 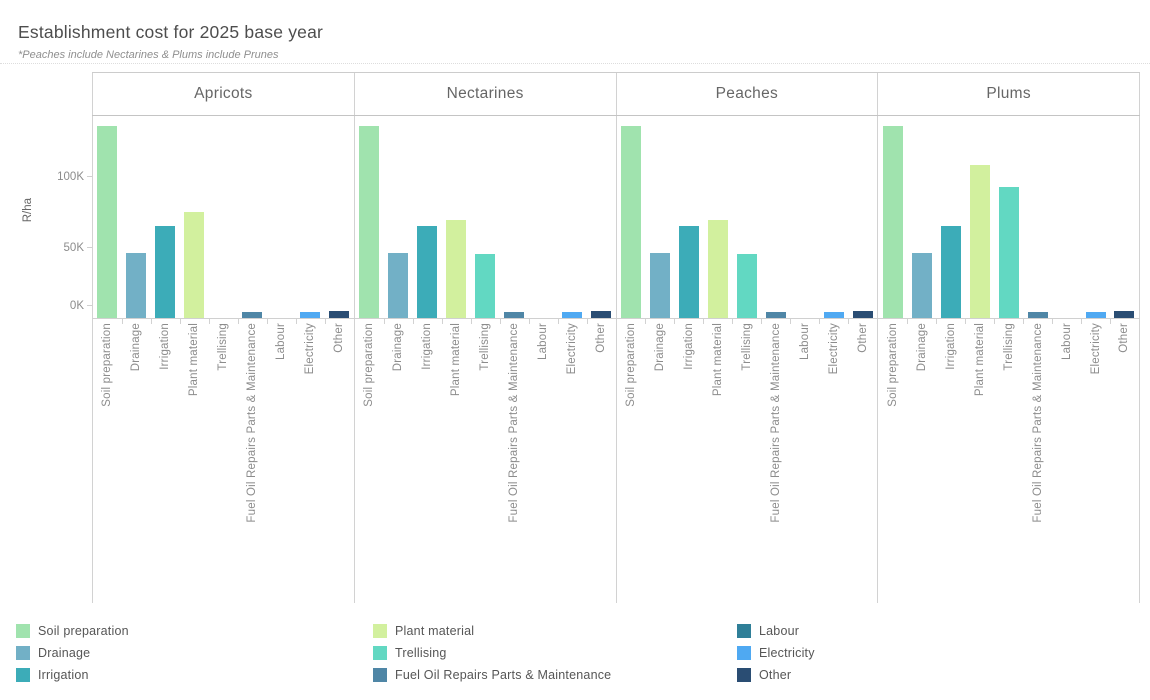 I want to click on bar-nectarines-irrigation, so click(x=427, y=271).